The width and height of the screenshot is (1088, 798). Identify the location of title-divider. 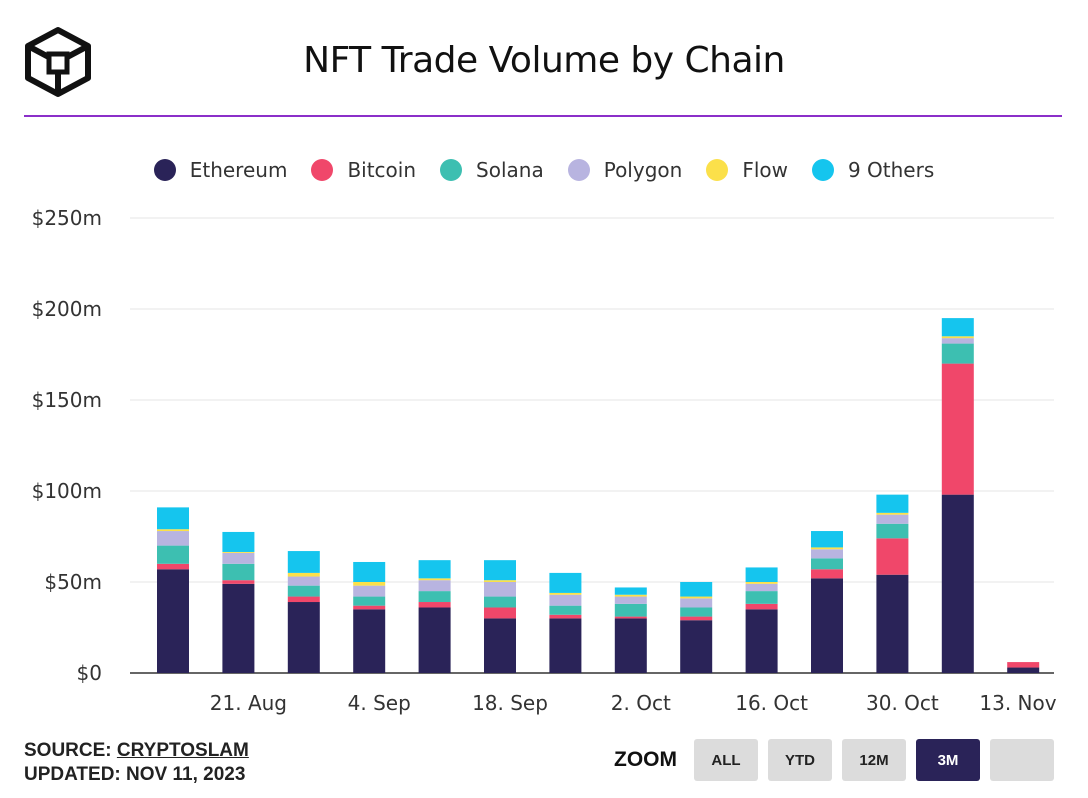
(543, 116).